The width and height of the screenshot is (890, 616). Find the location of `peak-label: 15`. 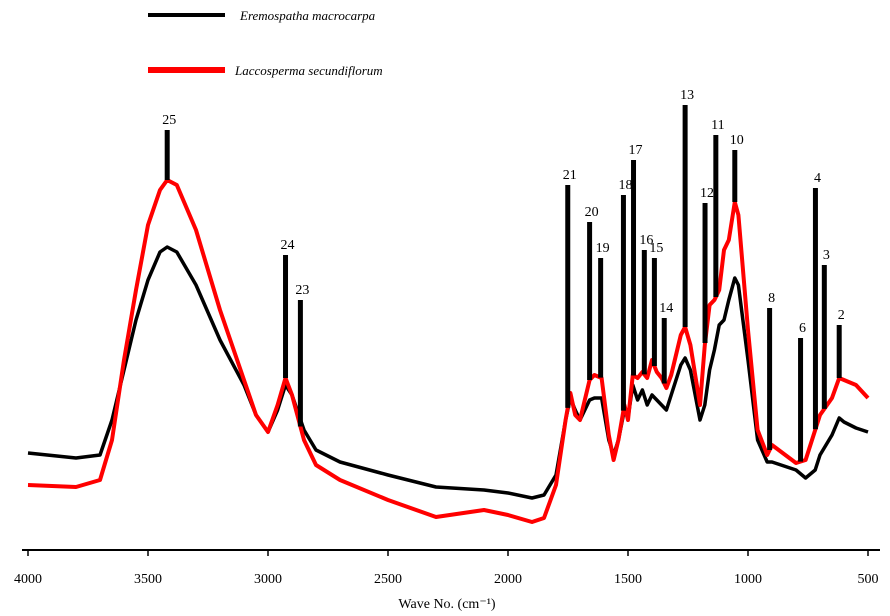

peak-label: 15 is located at coordinates (656, 248).